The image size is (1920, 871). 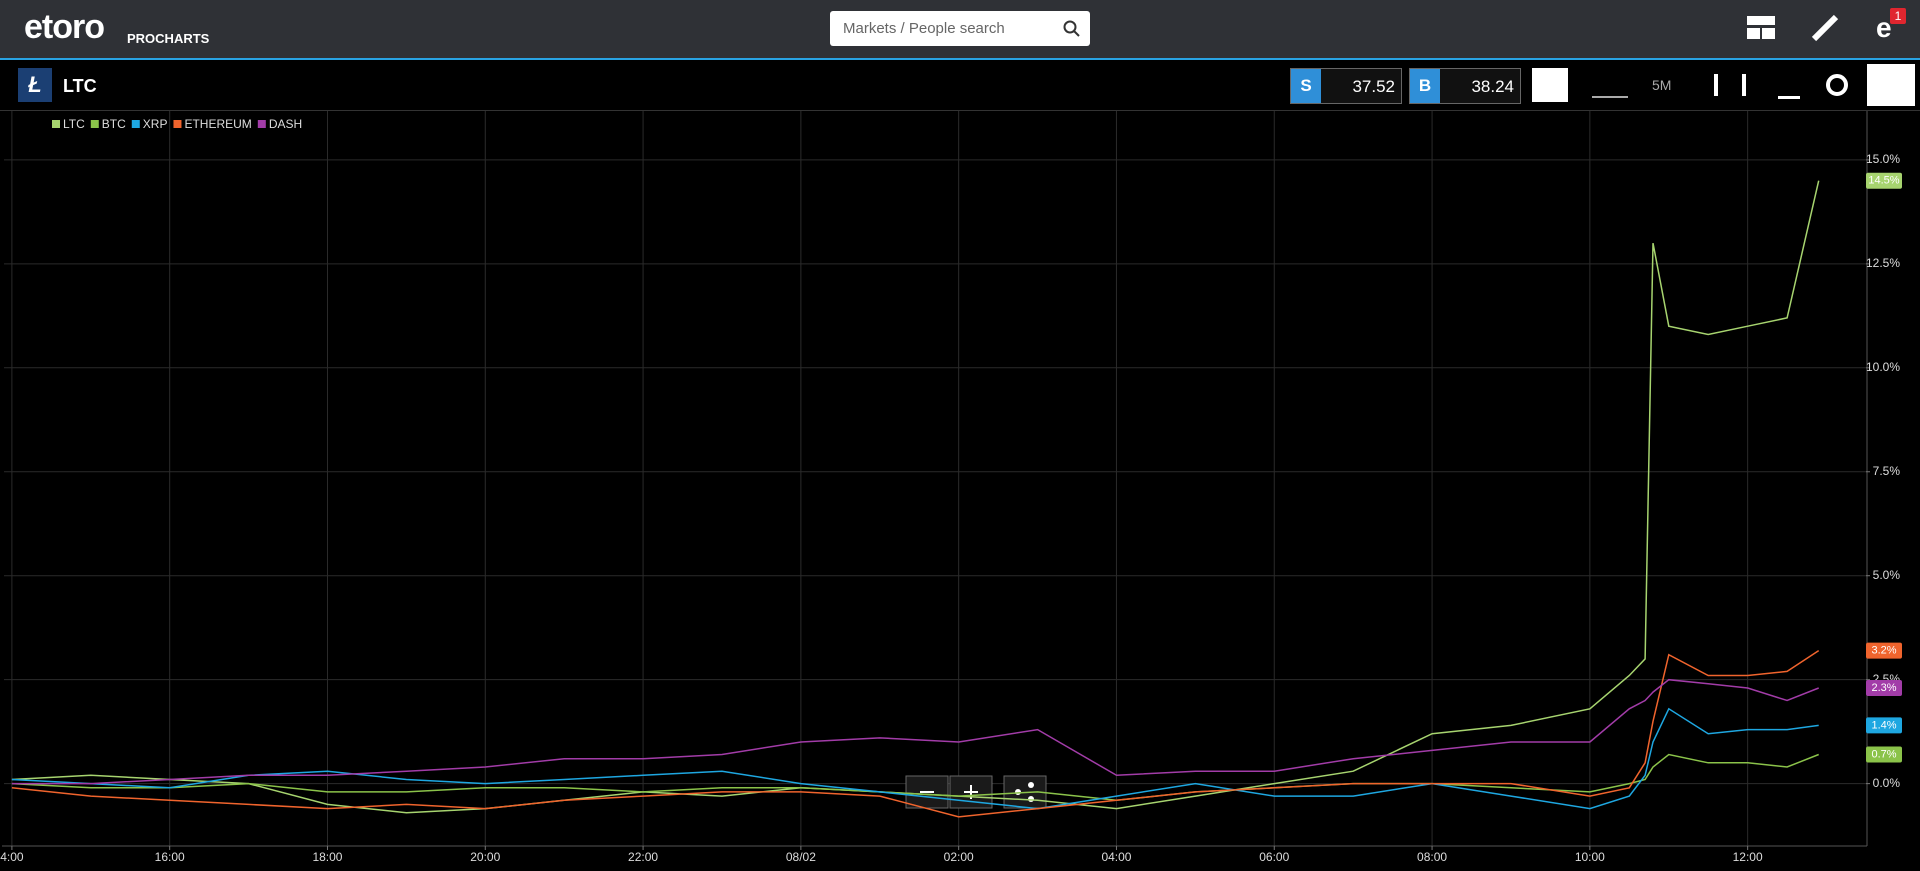 I want to click on search-placeholder: Markets / People search, so click(x=924, y=28).